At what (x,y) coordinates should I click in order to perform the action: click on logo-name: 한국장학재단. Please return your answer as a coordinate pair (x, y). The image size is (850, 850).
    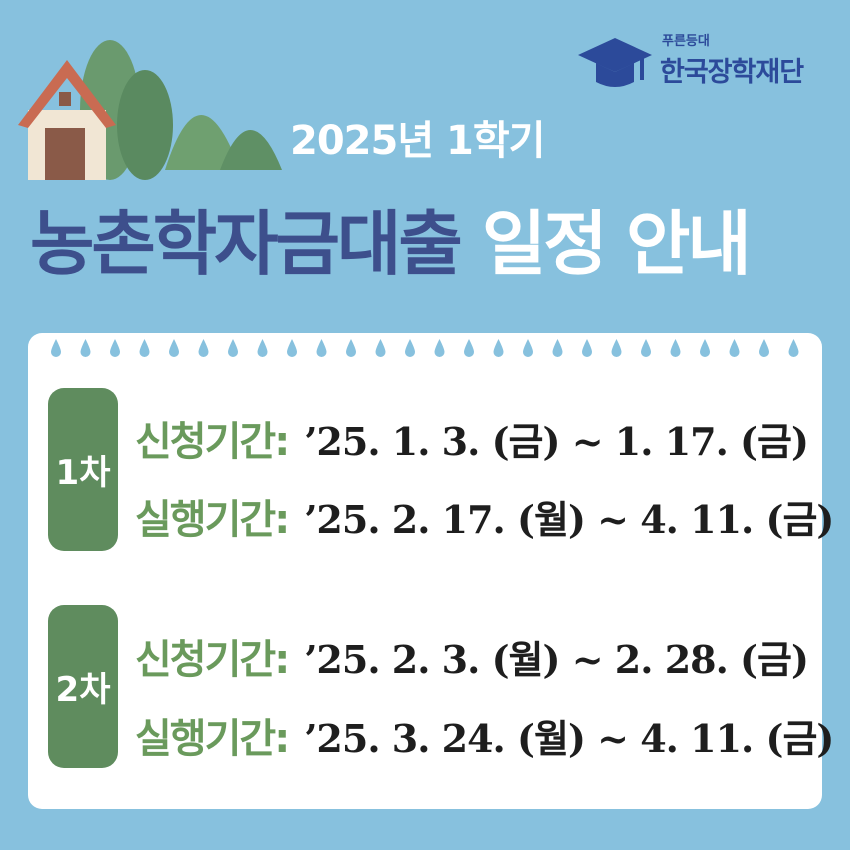
    Looking at the image, I should click on (732, 72).